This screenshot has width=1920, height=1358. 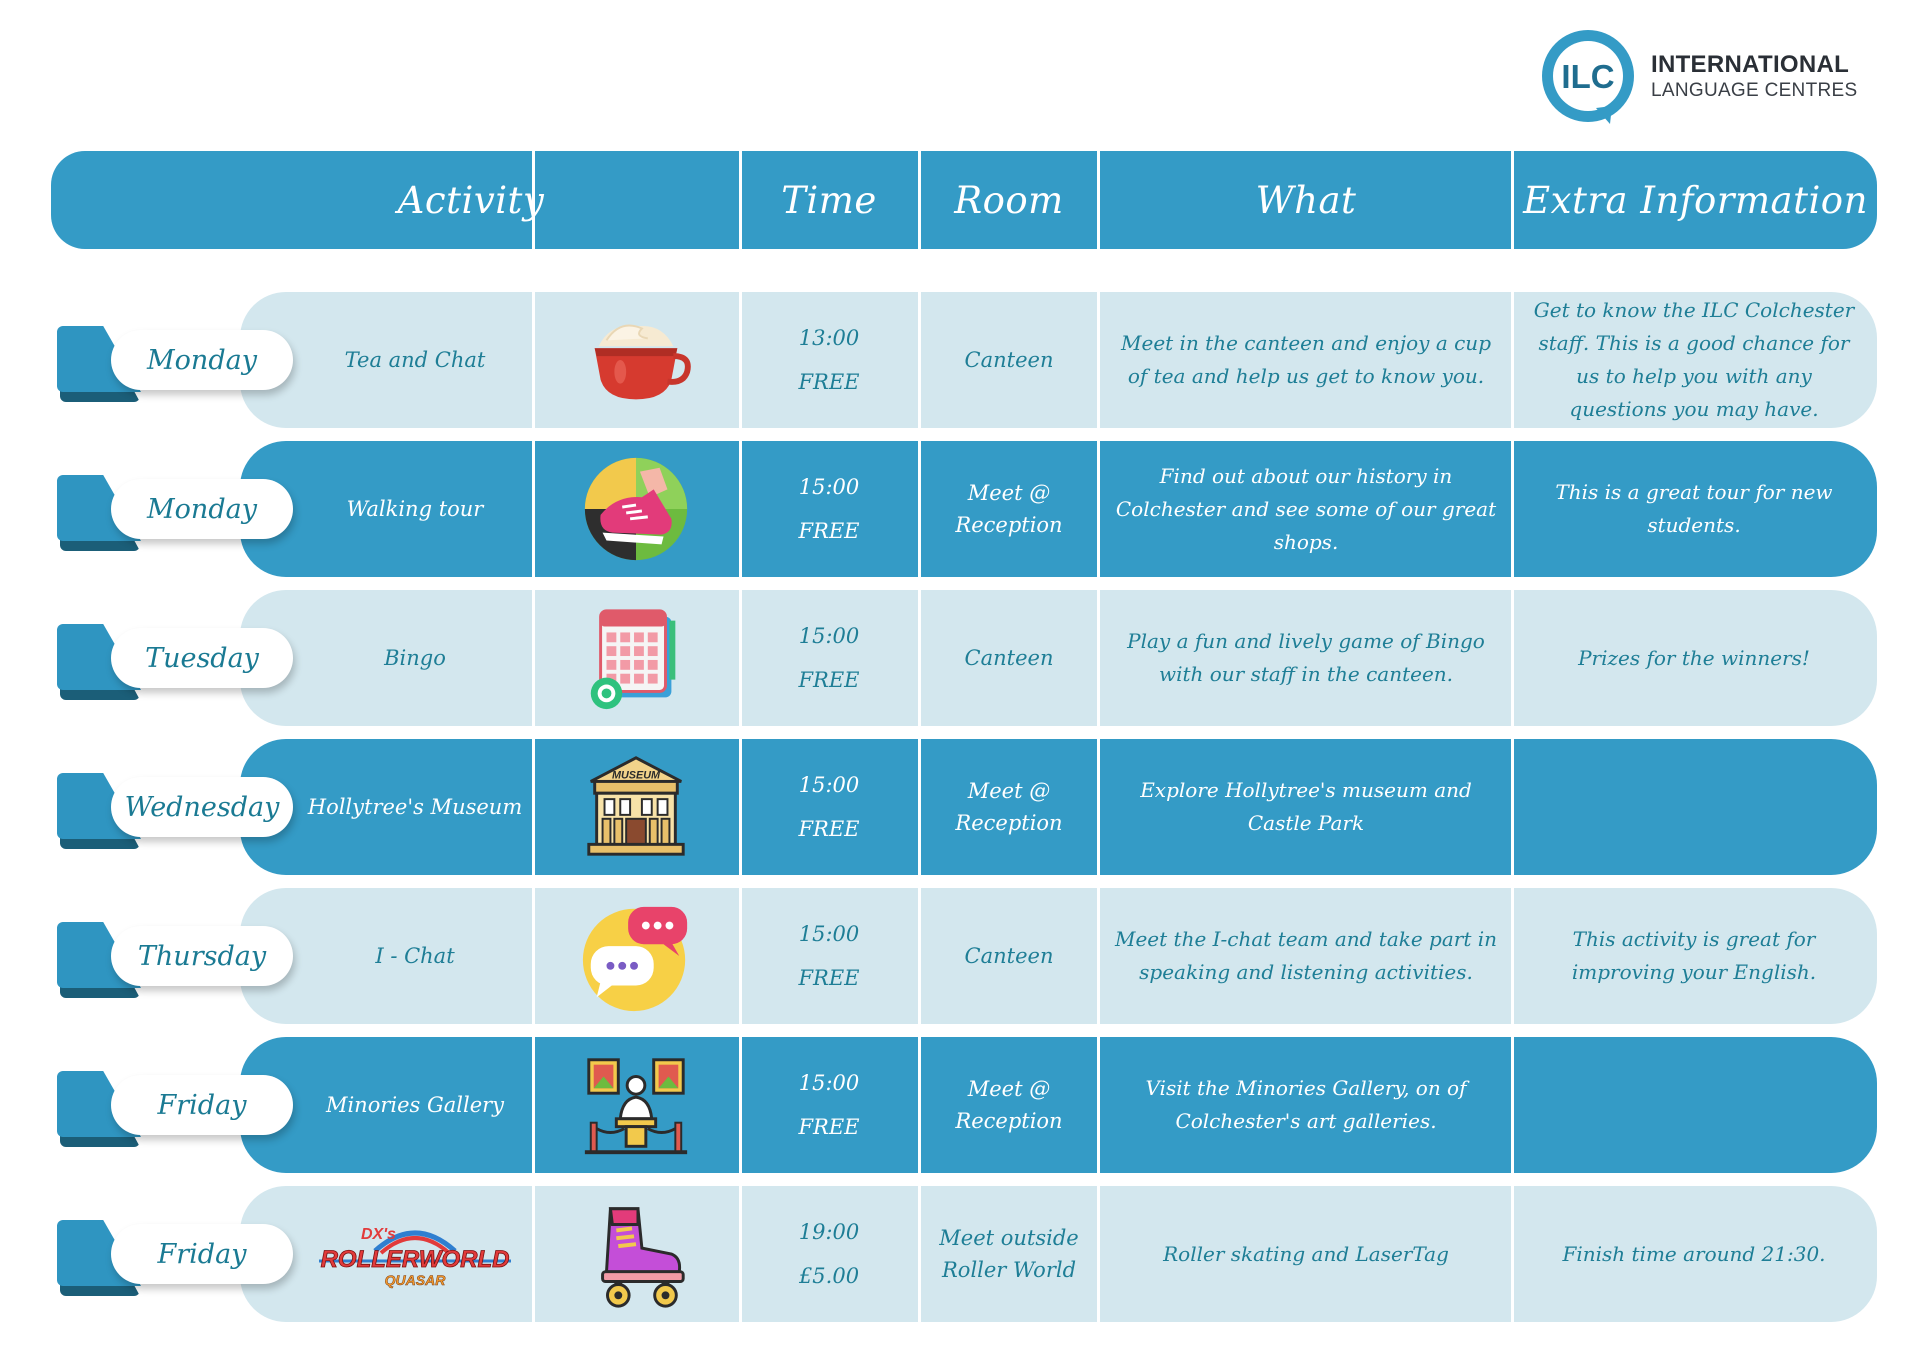 I want to click on ilc-logo: ILC INTERNATIONAL LANGUAGE CENTRES, so click(x=1698, y=80).